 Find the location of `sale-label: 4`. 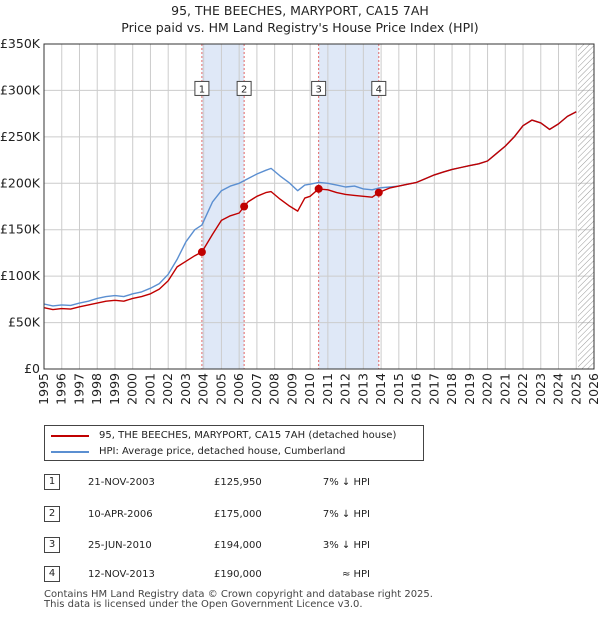

sale-label: 4 is located at coordinates (379, 89).